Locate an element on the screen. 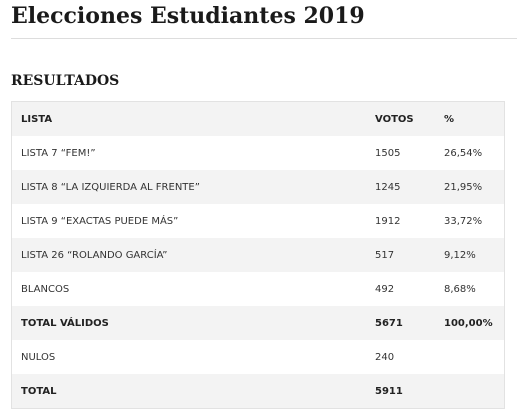 This screenshot has height=416, width=518. cell-lista: TOTAL is located at coordinates (39, 391).